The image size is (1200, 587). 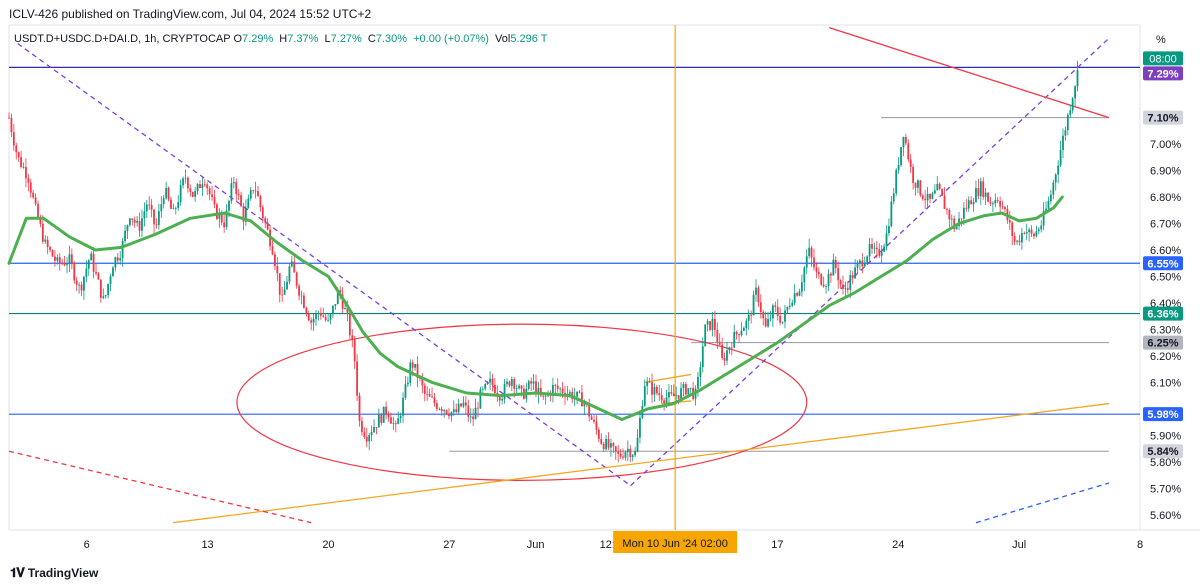 What do you see at coordinates (969, 73) in the screenshot?
I see `trend-line` at bounding box center [969, 73].